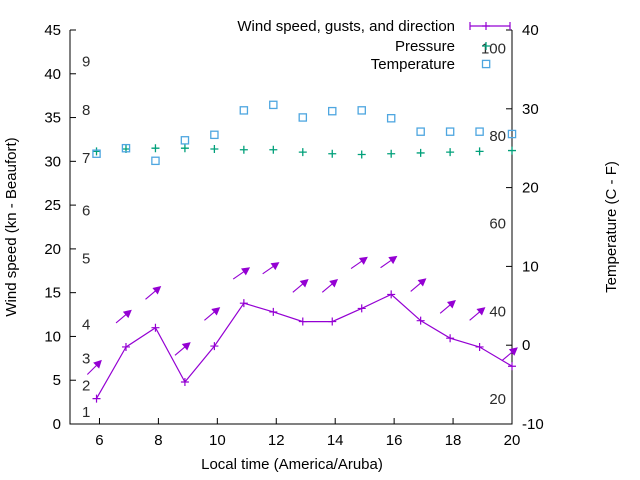  Describe the element at coordinates (497, 312) in the screenshot. I see `fahrenheit-label: 40` at that location.